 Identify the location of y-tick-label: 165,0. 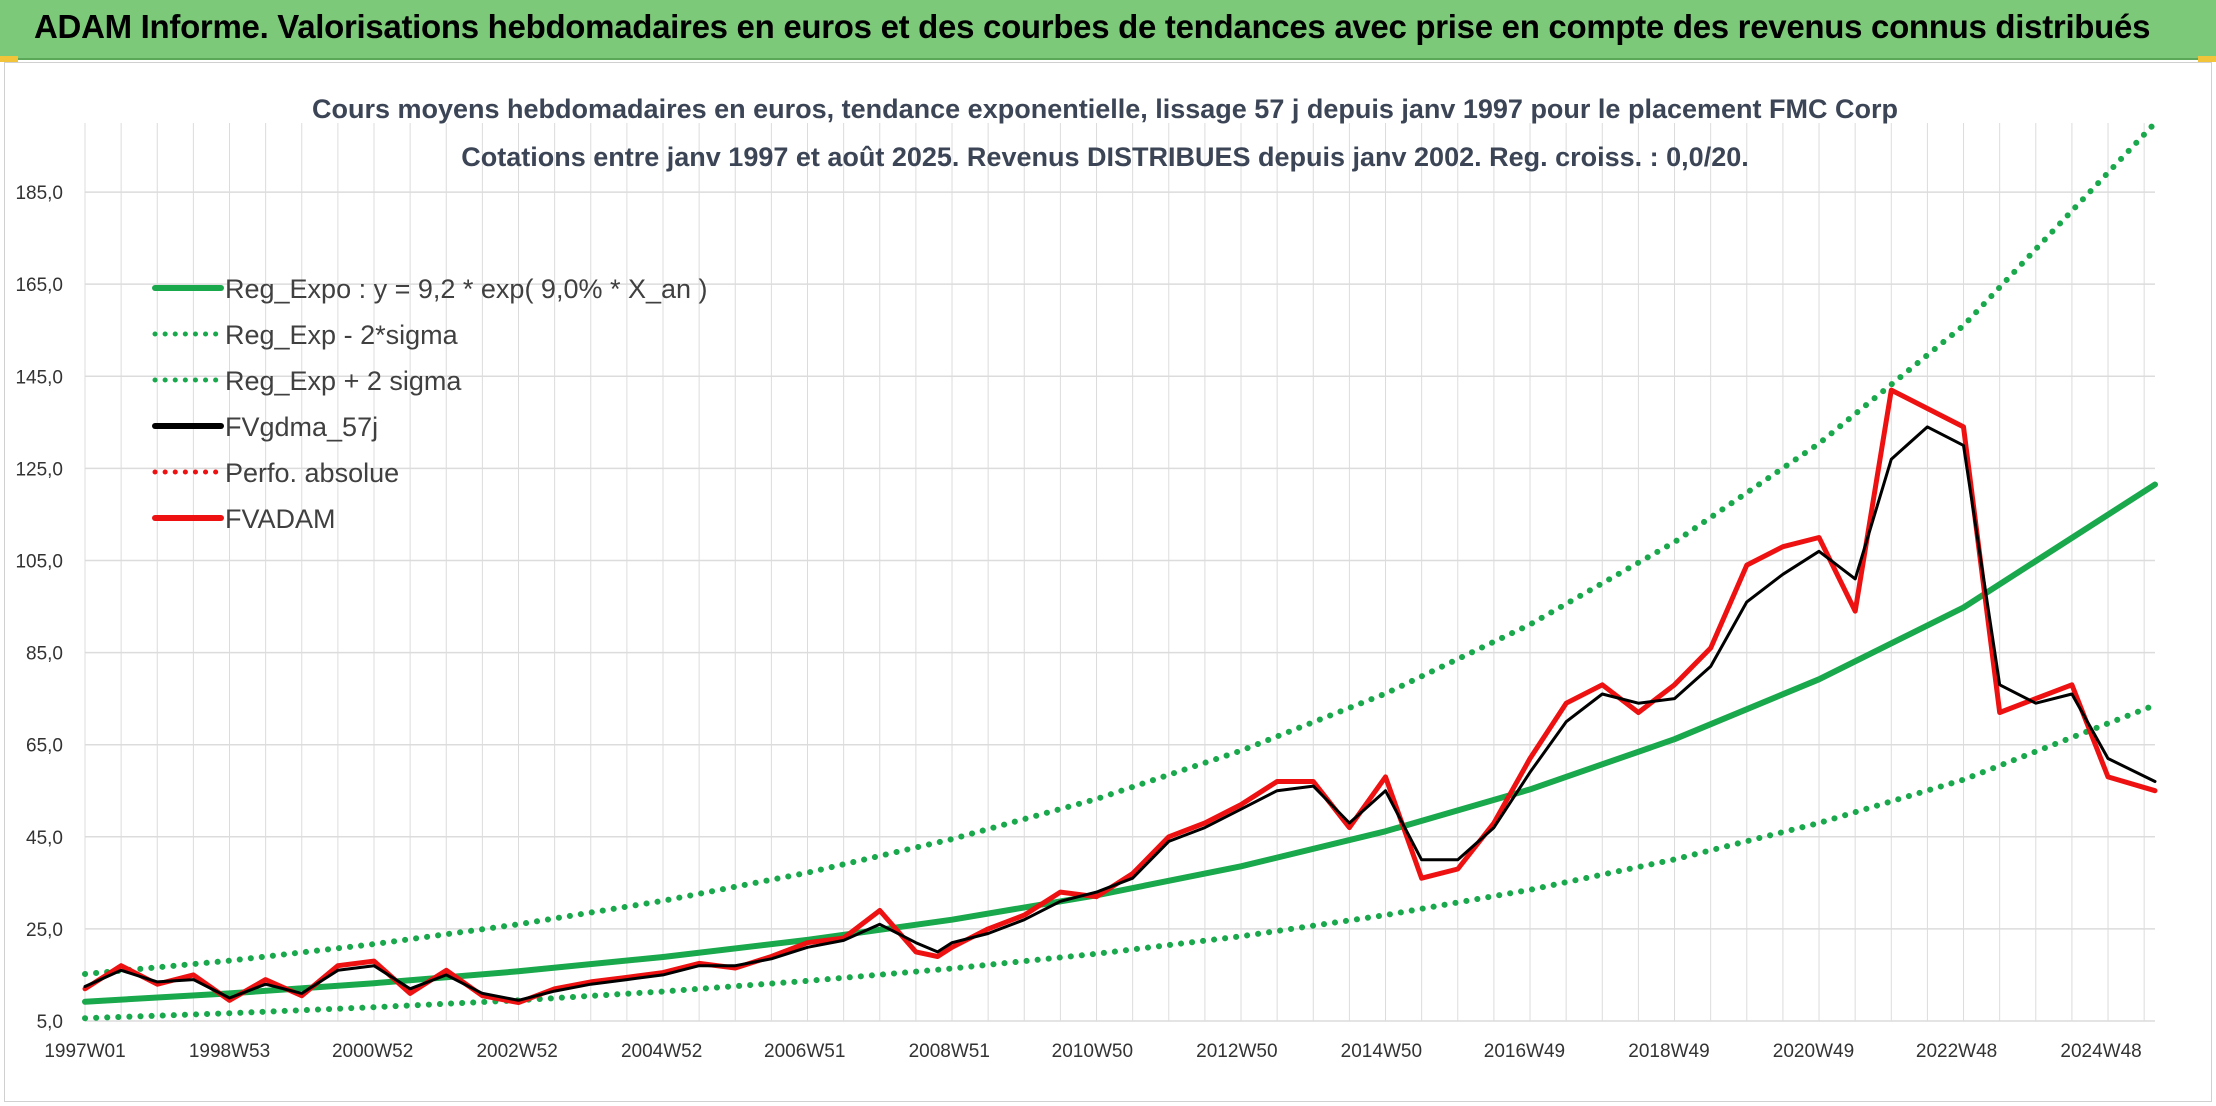
(39, 285).